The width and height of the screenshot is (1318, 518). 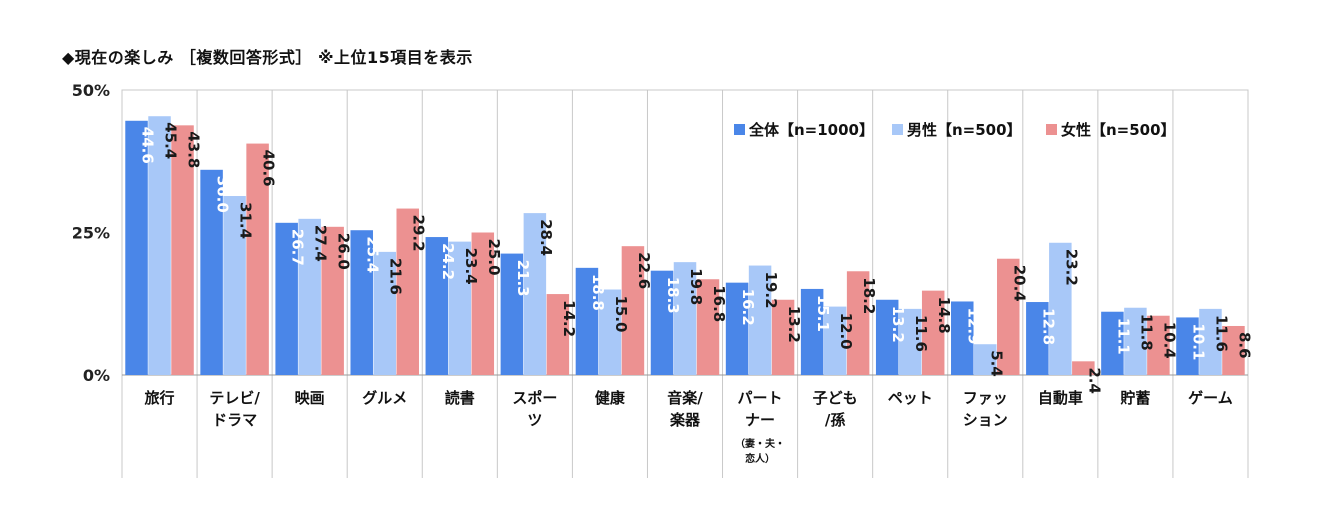 What do you see at coordinates (373, 254) in the screenshot?
I see `bar-value-label: 25.4` at bounding box center [373, 254].